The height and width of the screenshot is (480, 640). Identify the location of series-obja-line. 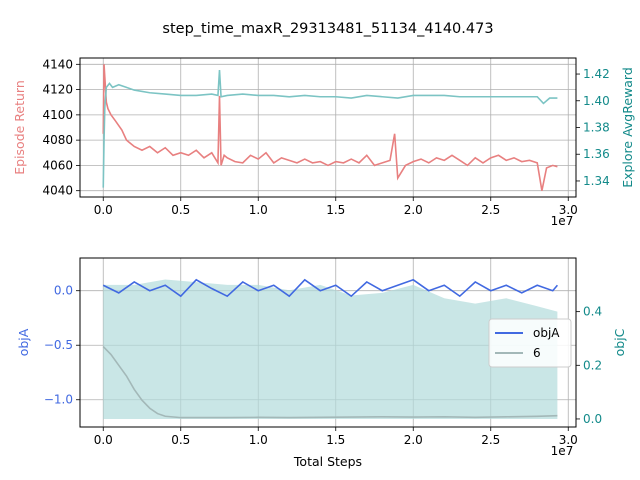
(330, 288).